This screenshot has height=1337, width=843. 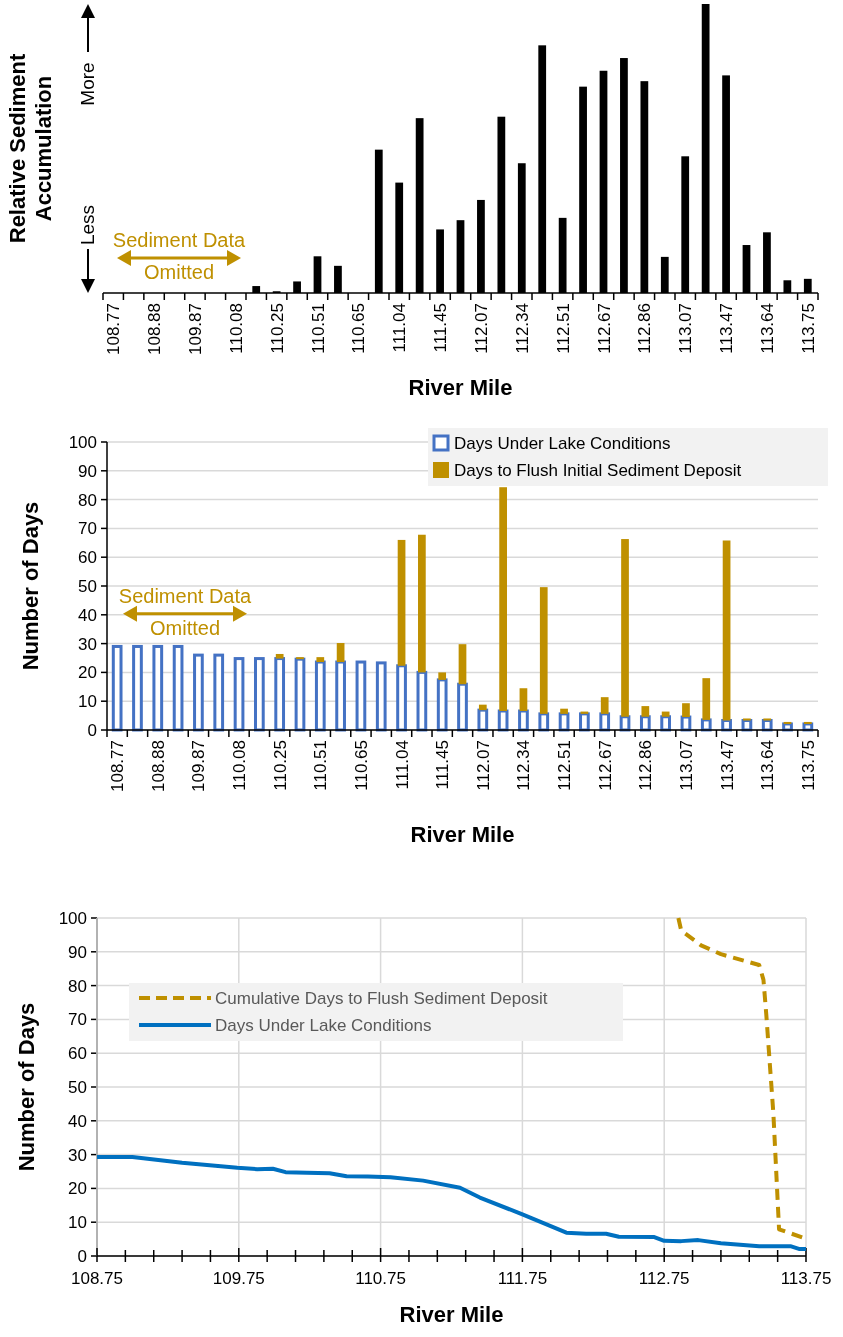 What do you see at coordinates (30, 148) in the screenshot?
I see `y-axis-title: Relative Sediment Accumulation` at bounding box center [30, 148].